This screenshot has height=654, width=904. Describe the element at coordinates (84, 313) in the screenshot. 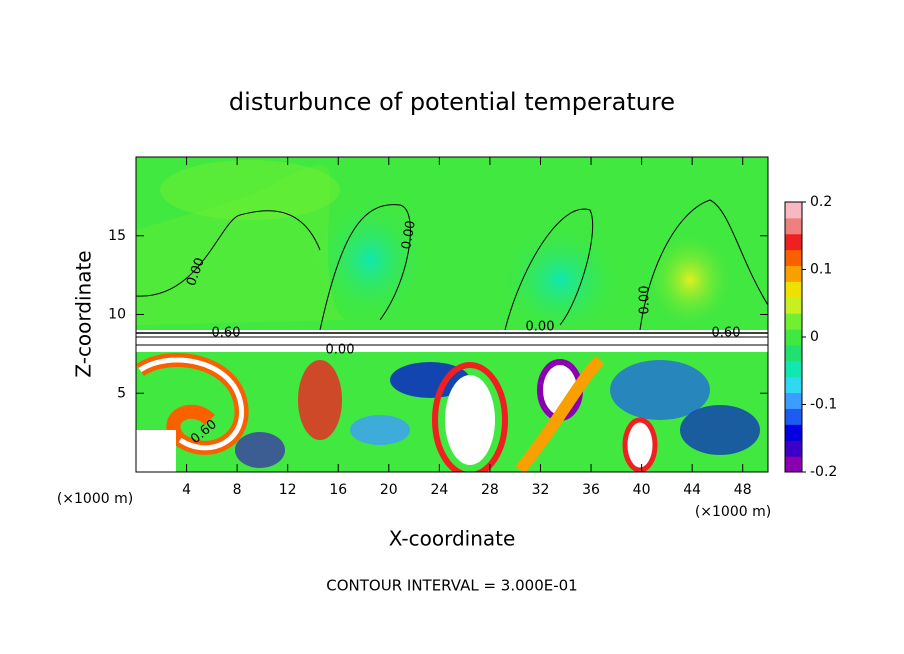

I see `y-axis-label: Z-coordinate` at that location.